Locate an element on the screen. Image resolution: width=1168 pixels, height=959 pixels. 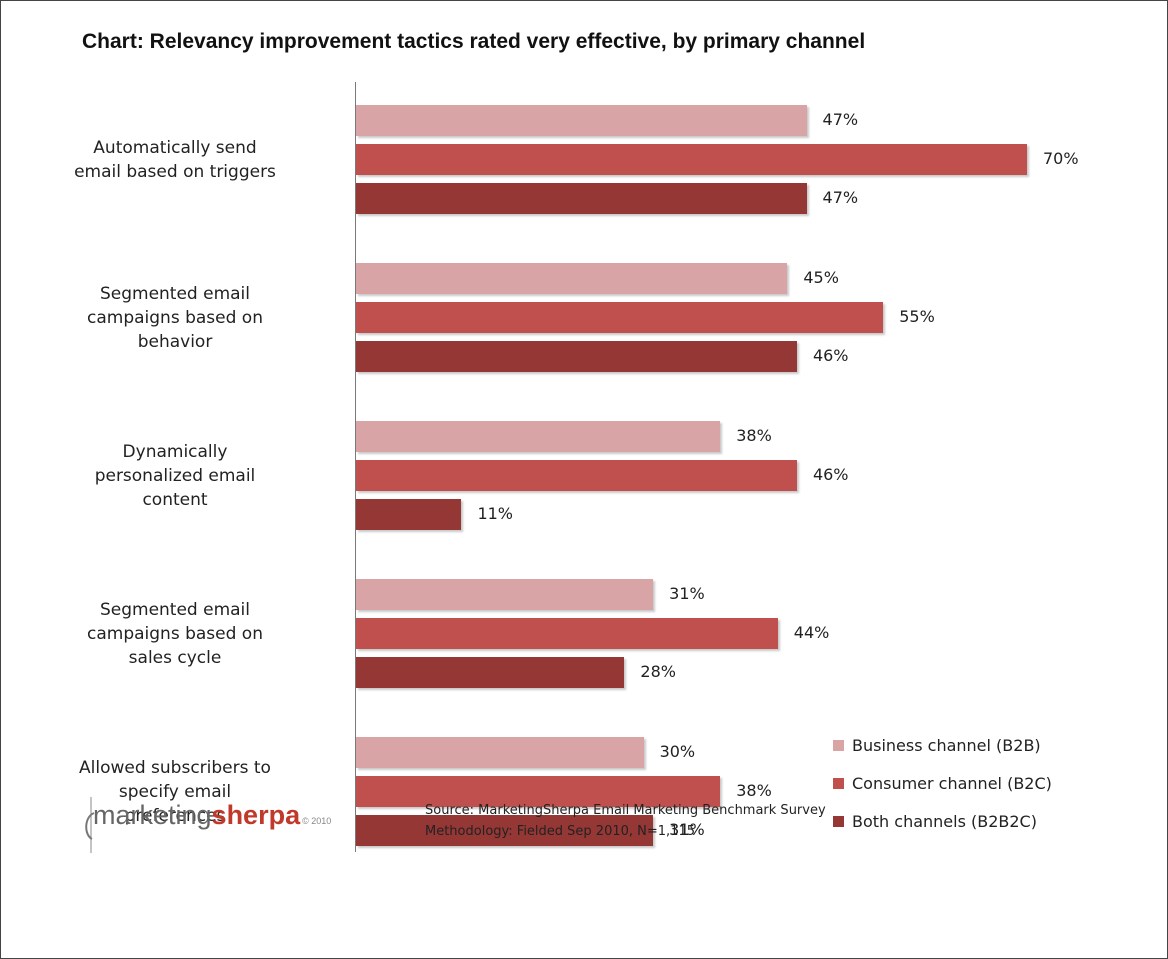
legend-item: Business channel (B2B) is located at coordinates (937, 745).